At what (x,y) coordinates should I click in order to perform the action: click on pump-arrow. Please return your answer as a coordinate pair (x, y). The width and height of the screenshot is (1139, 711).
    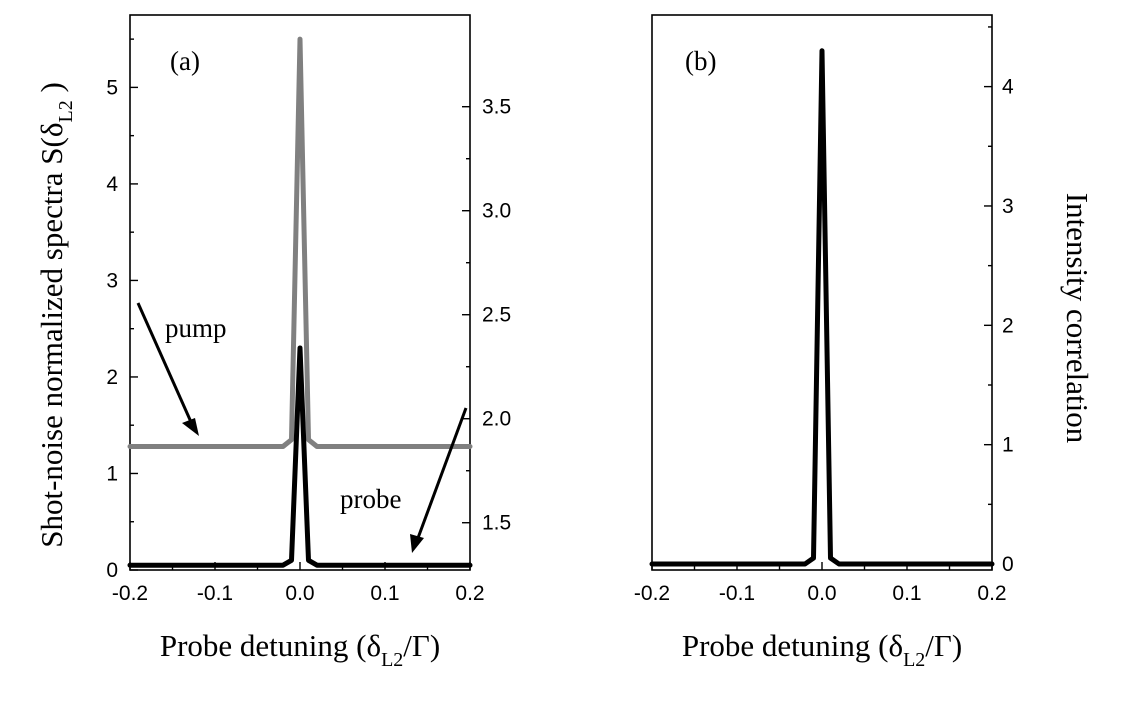
    Looking at the image, I should click on (164, 362).